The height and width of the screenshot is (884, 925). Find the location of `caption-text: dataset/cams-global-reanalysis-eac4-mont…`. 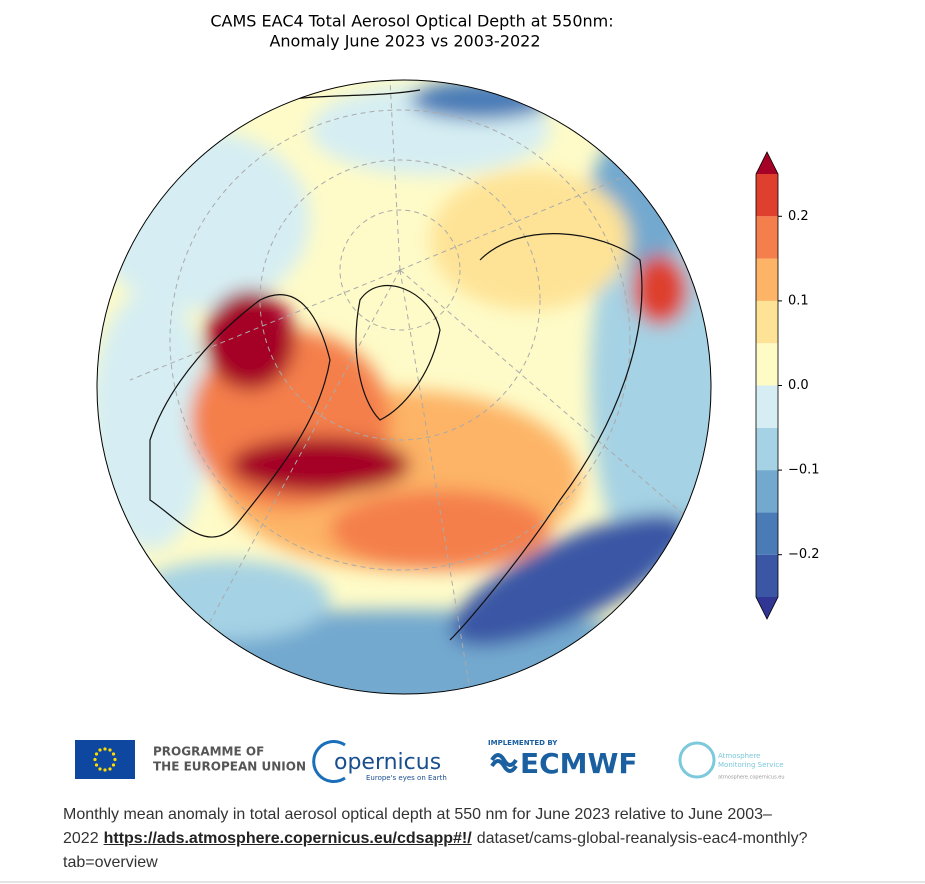

caption-text: dataset/cams-global-reanalysis-eac4-mont… is located at coordinates (435, 850).